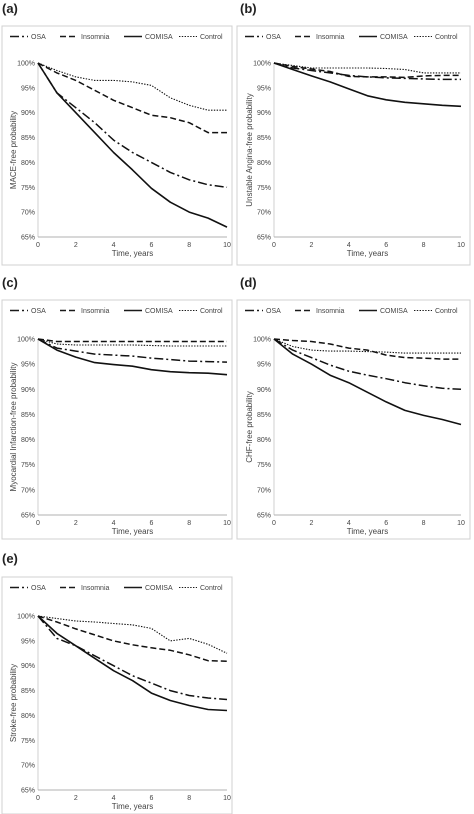  What do you see at coordinates (13, 427) in the screenshot?
I see `y-axis-label: Myocardial Infarction-free probability` at bounding box center [13, 427].